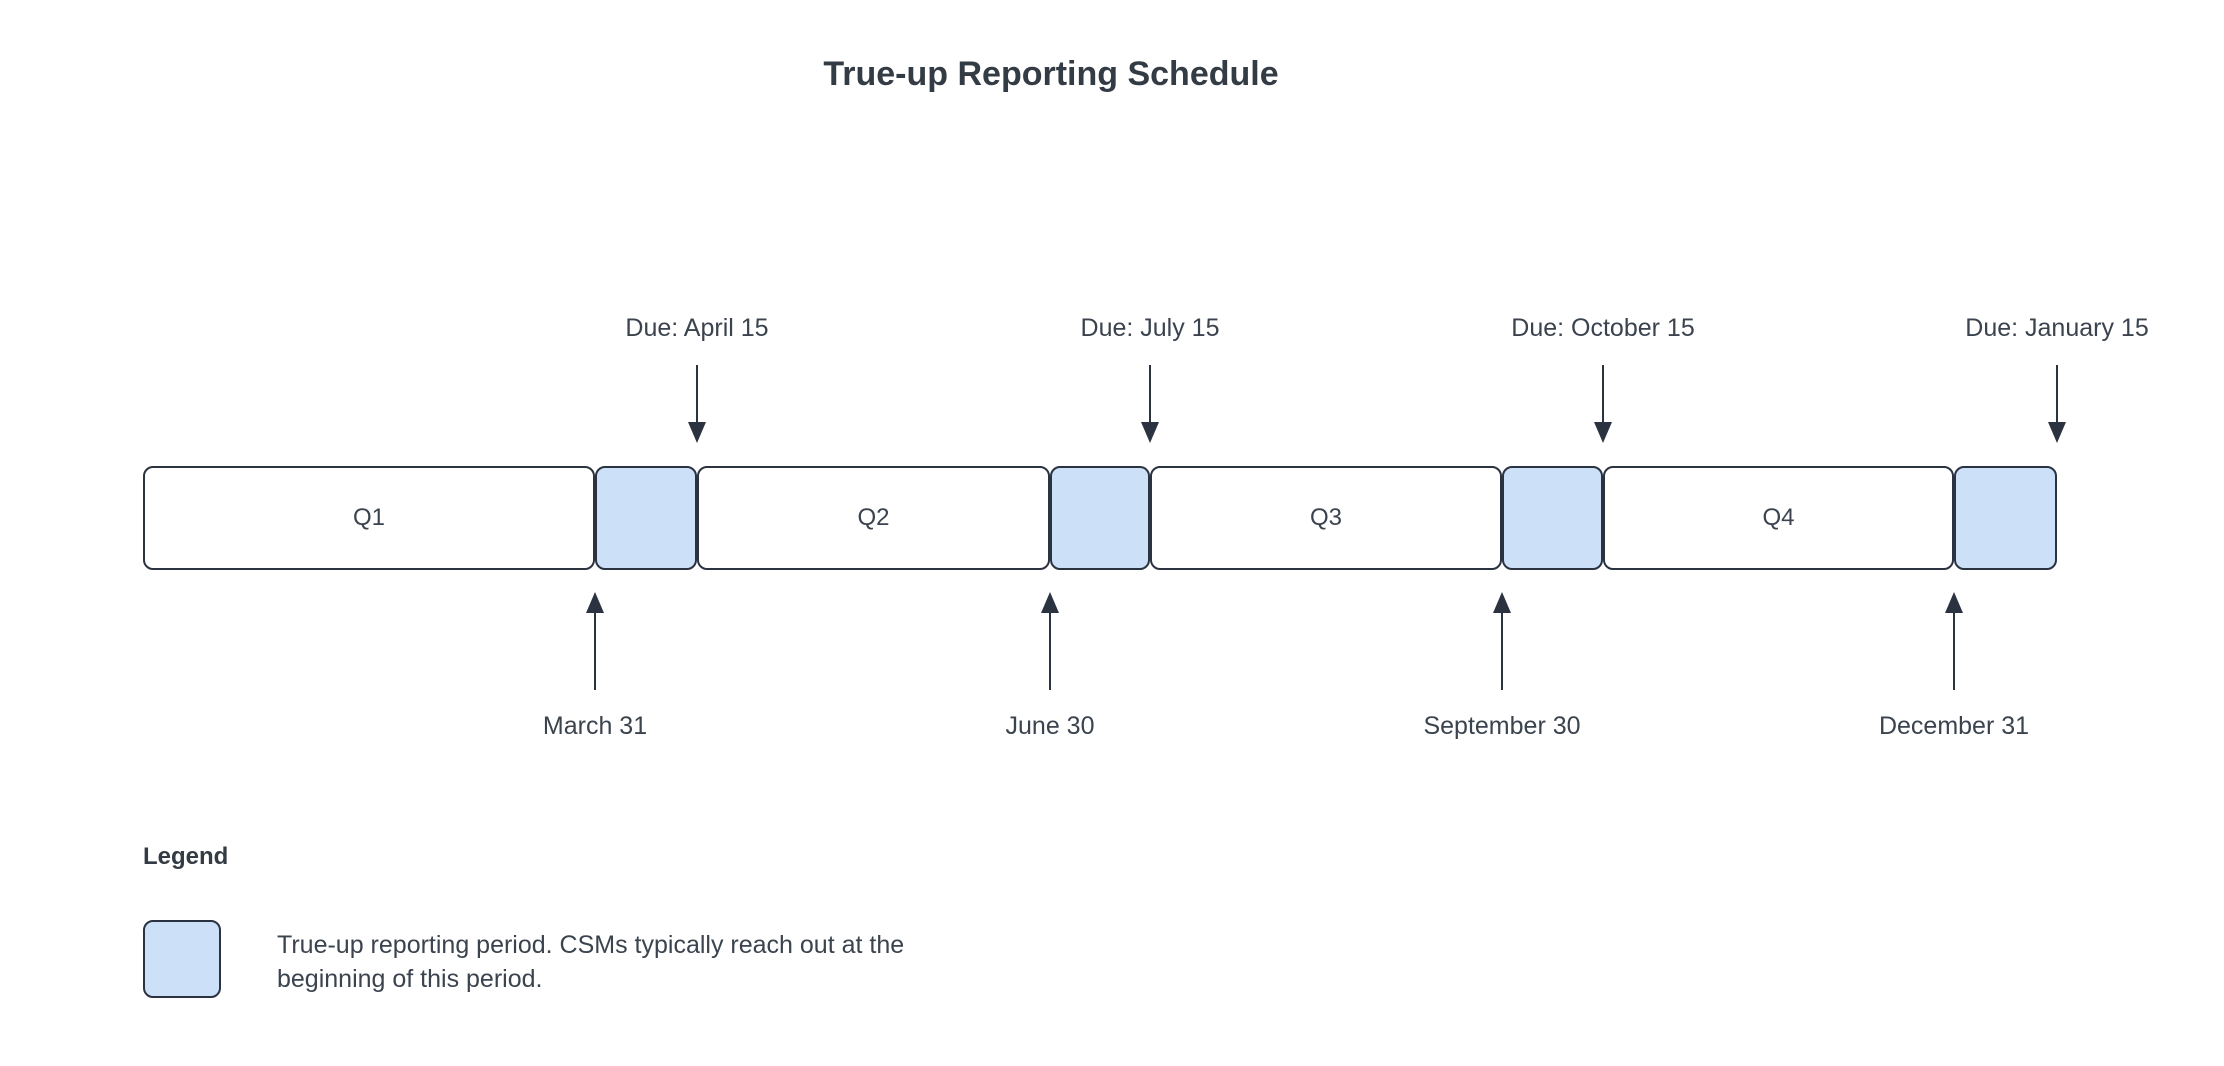 This screenshot has width=2224, height=1066. What do you see at coordinates (697, 328) in the screenshot?
I see `due-label-april: Due: April 15` at bounding box center [697, 328].